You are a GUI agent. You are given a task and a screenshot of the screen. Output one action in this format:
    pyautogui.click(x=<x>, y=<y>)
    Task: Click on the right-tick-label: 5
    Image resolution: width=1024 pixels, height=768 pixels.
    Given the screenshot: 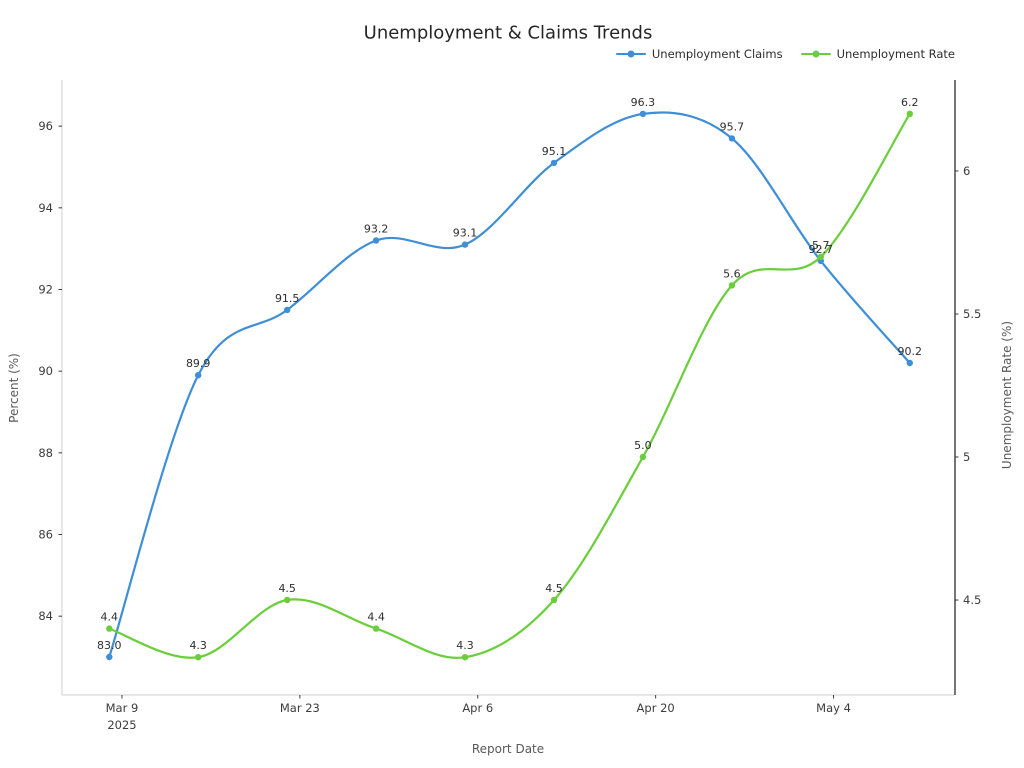 What is the action you would take?
    pyautogui.click(x=966, y=457)
    